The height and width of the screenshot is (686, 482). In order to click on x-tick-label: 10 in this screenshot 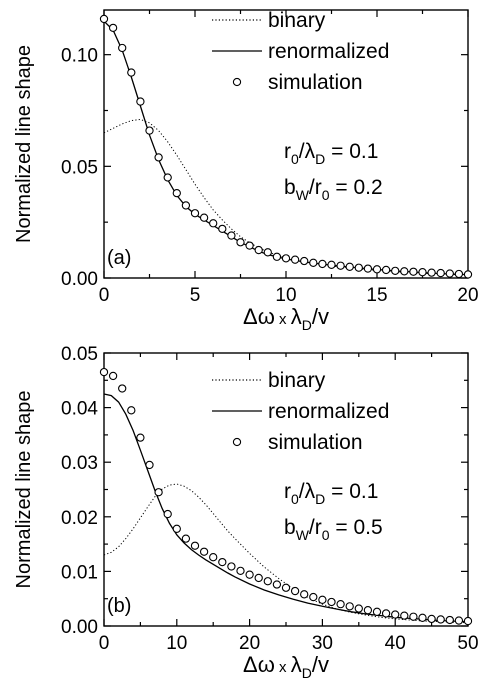, I will do `click(285, 295)`.